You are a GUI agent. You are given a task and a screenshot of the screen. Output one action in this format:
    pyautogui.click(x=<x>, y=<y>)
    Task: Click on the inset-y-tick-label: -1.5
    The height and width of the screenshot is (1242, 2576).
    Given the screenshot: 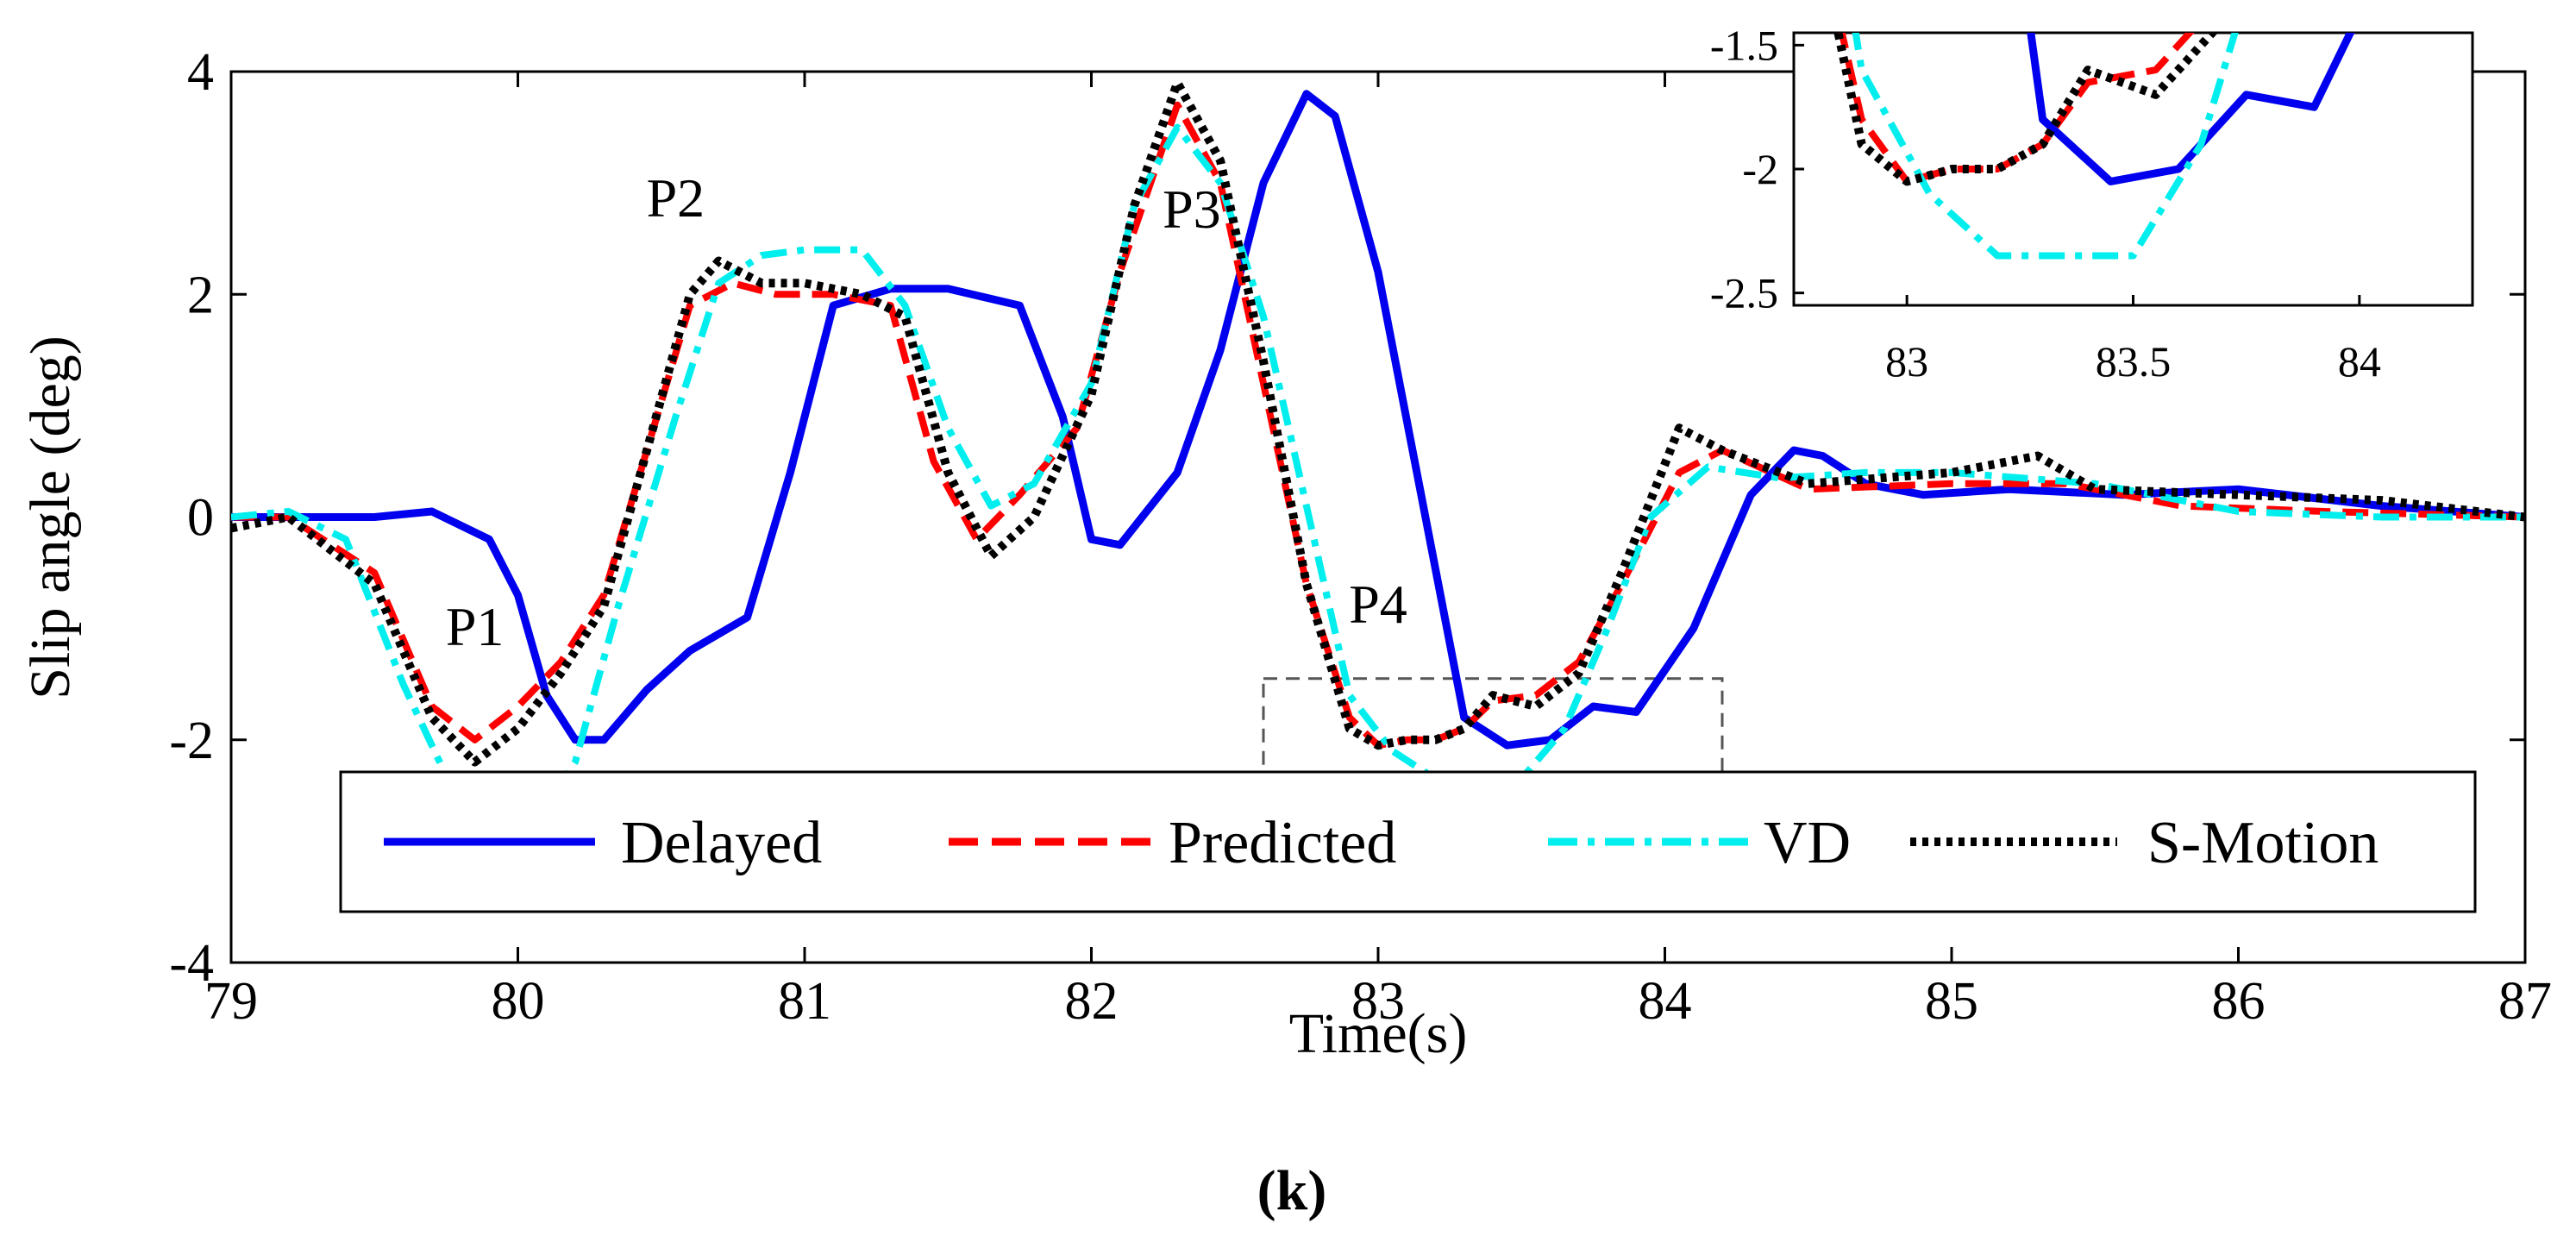 What is the action you would take?
    pyautogui.click(x=1744, y=45)
    